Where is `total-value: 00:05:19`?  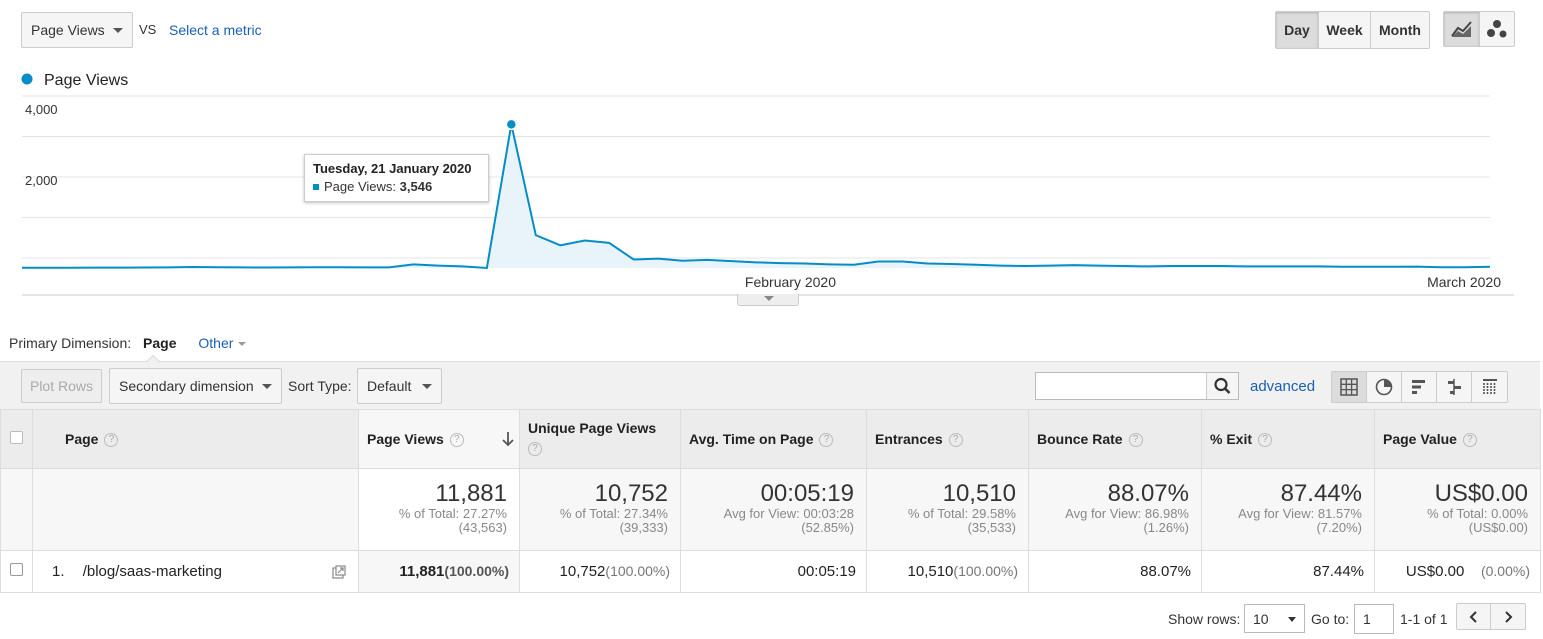
total-value: 00:05:19 is located at coordinates (807, 493).